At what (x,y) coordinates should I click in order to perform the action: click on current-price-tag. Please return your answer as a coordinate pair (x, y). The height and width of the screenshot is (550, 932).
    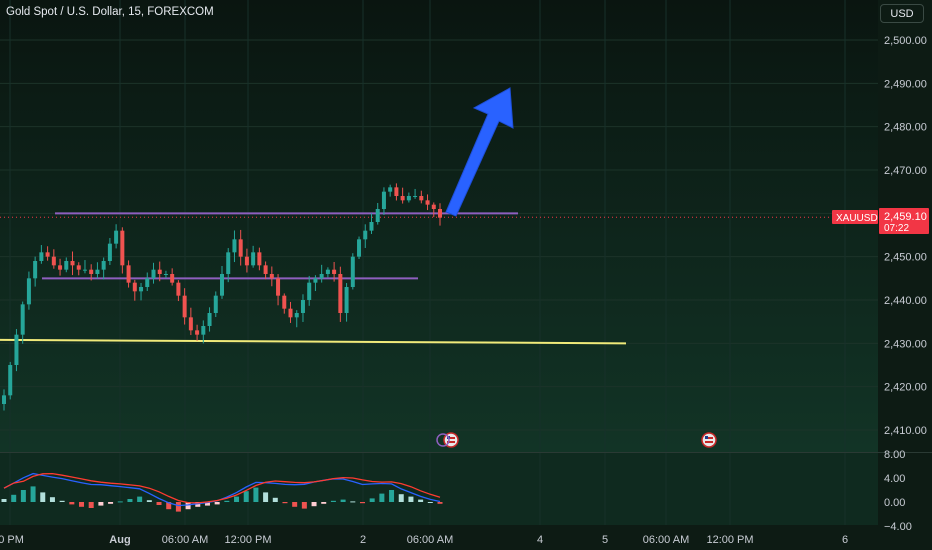
    Looking at the image, I should click on (904, 221).